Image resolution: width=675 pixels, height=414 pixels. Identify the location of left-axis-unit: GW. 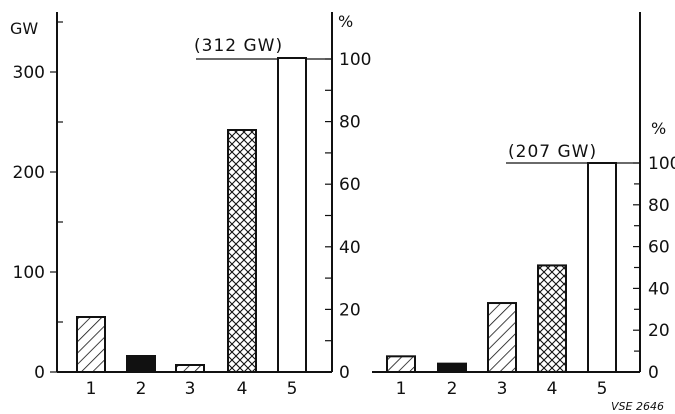
(24, 28).